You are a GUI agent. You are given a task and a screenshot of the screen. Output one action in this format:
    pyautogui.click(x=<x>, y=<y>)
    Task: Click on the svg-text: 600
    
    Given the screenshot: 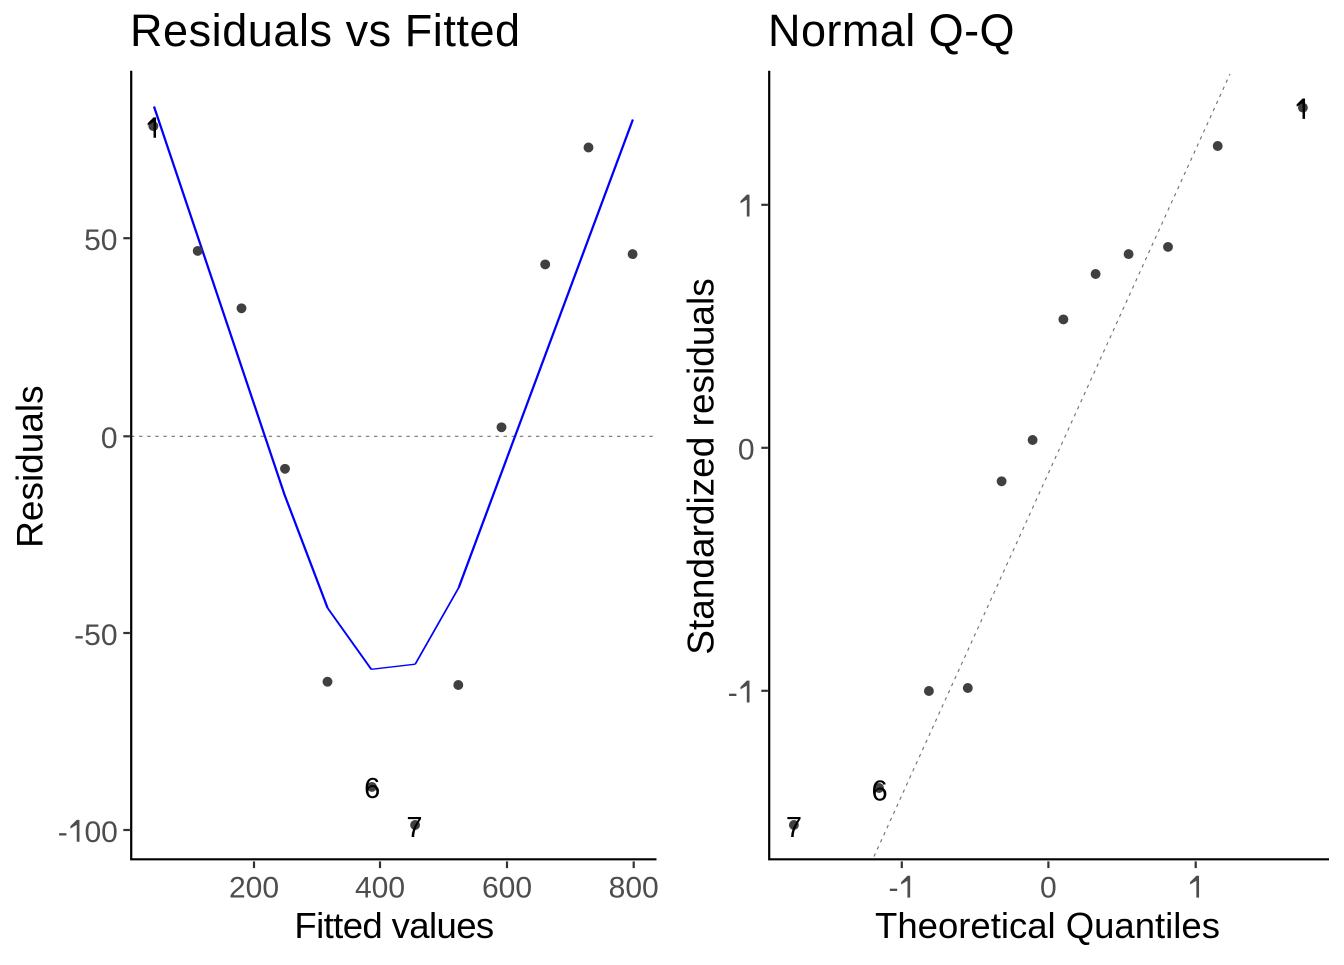 What is the action you would take?
    pyautogui.click(x=507, y=888)
    